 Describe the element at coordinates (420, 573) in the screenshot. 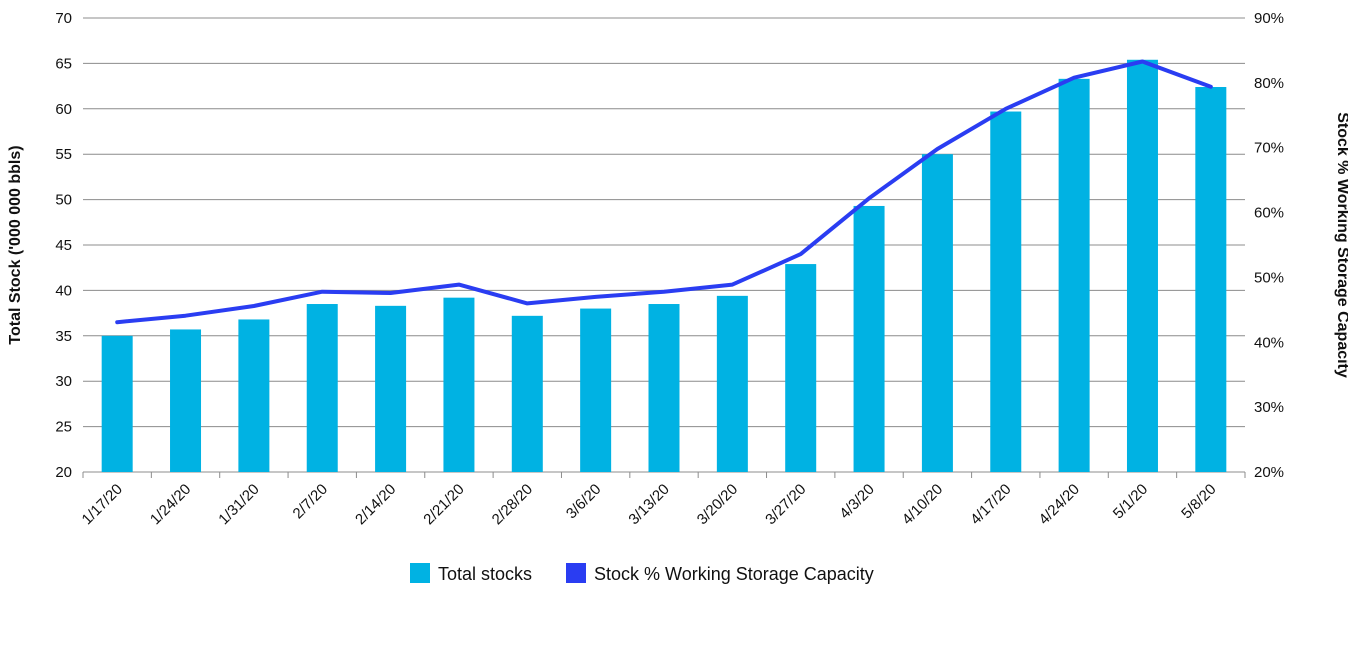

I see `legend-swatch-total-stocks` at that location.